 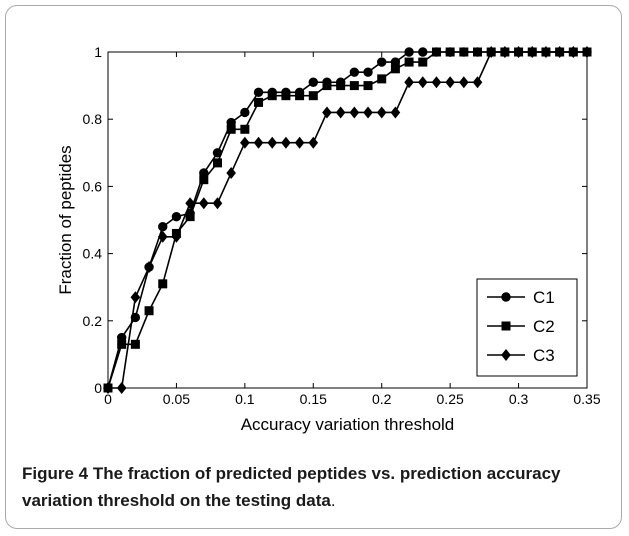 What do you see at coordinates (93, 119) in the screenshot?
I see `y-tick-label: 0.8` at bounding box center [93, 119].